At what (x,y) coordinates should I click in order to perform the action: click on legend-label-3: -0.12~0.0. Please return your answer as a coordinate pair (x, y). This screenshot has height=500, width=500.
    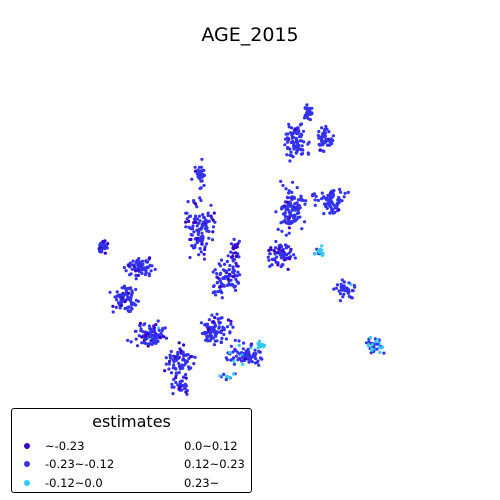
    Looking at the image, I should click on (74, 483).